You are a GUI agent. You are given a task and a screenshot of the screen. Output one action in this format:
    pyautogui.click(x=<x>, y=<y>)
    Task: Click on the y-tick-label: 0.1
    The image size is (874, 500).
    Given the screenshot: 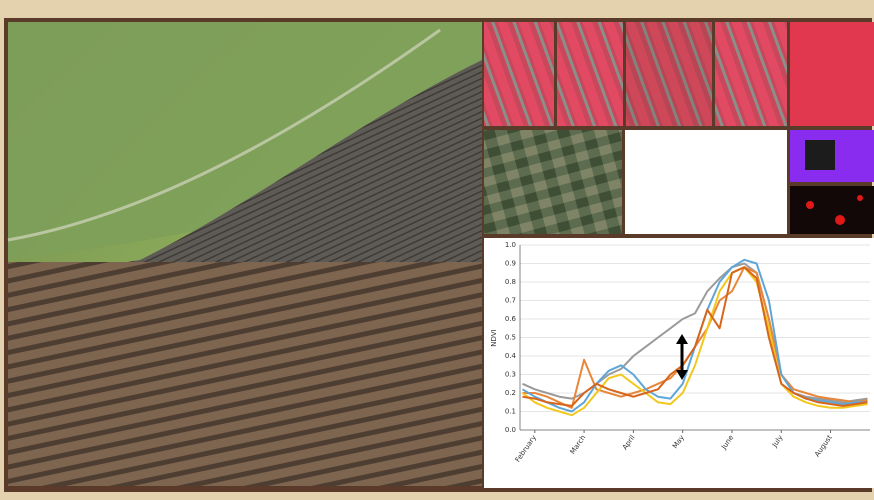 What is the action you would take?
    pyautogui.click(x=510, y=412)
    